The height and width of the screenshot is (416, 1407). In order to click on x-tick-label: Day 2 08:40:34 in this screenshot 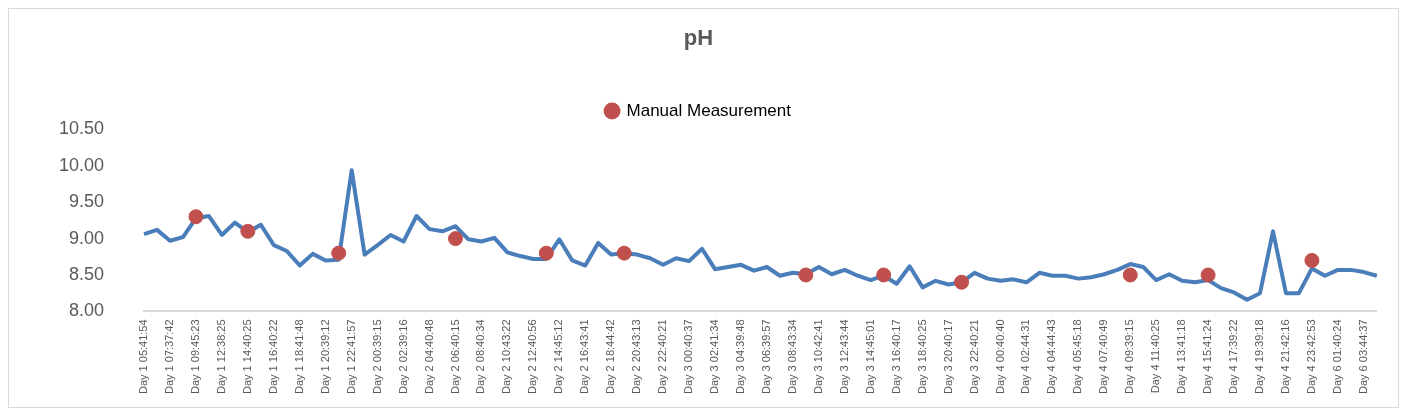, I will do `click(480, 357)`.